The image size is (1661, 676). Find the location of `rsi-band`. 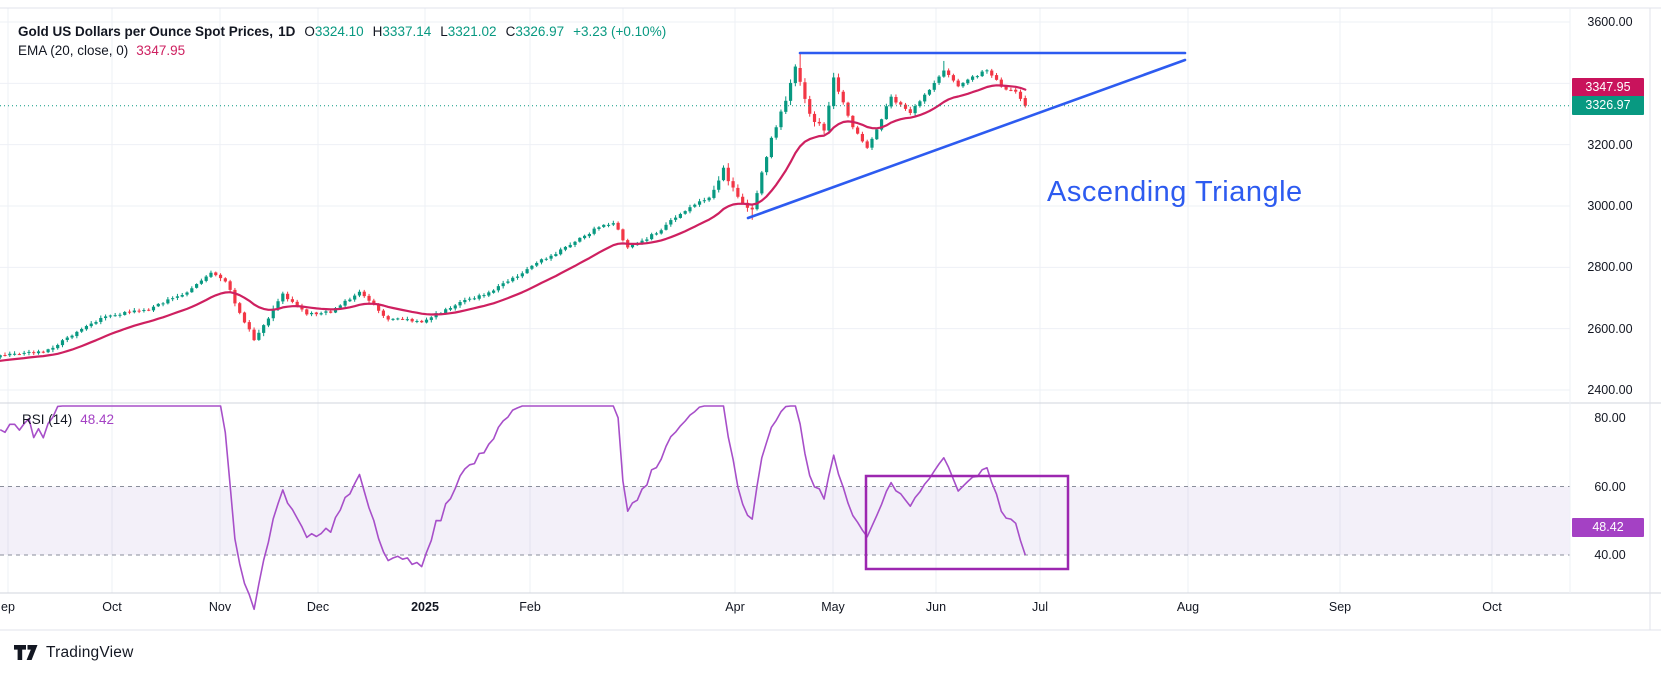

rsi-band is located at coordinates (785, 520).